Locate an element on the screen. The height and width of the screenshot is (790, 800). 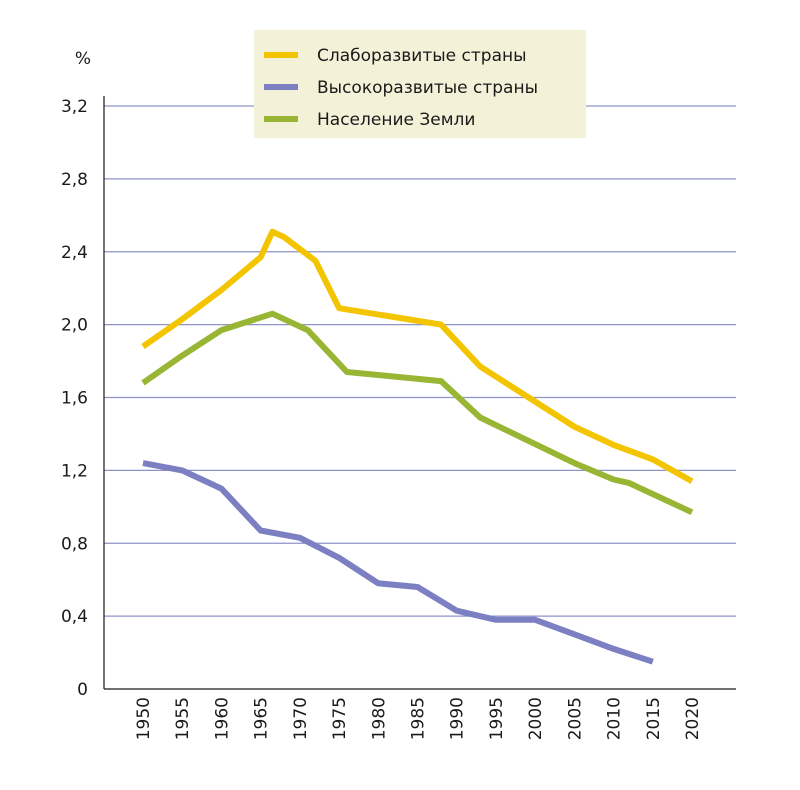
y-tick-label: 2,8 is located at coordinates (74, 180).